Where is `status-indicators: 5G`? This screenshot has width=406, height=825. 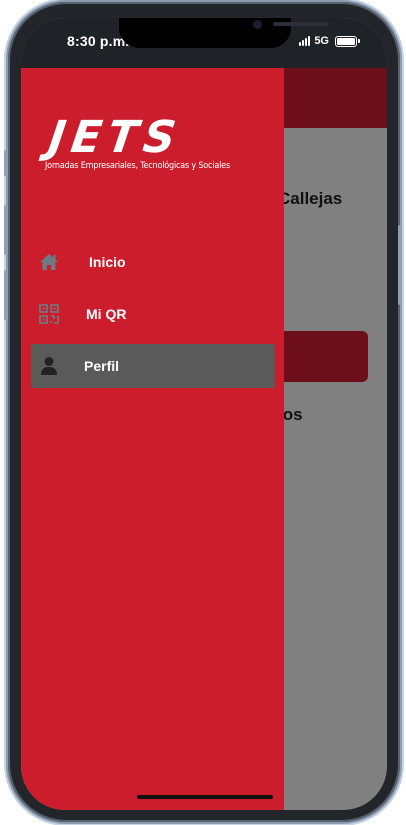
status-indicators: 5G is located at coordinates (329, 41).